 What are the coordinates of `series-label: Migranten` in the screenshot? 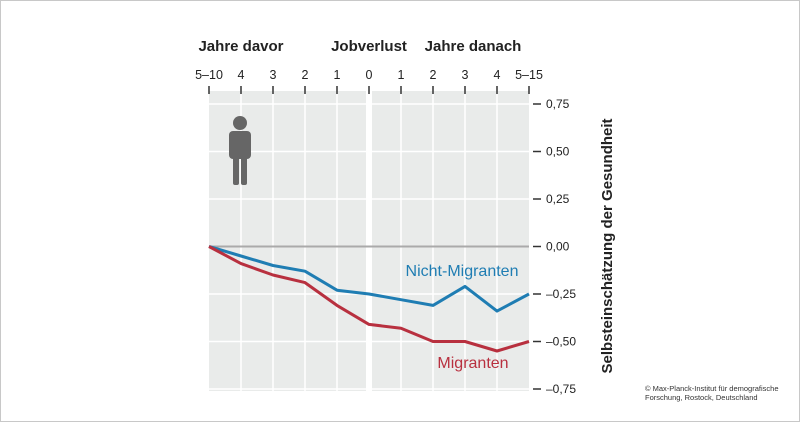 It's located at (472, 363).